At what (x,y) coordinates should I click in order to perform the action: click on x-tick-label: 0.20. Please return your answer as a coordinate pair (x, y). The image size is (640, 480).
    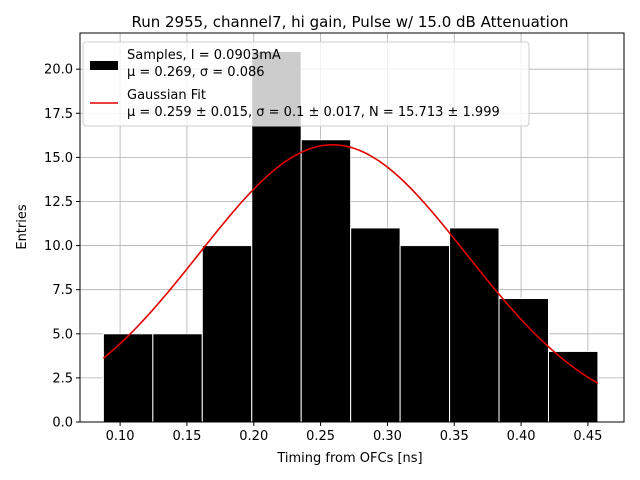
    Looking at the image, I should click on (253, 436).